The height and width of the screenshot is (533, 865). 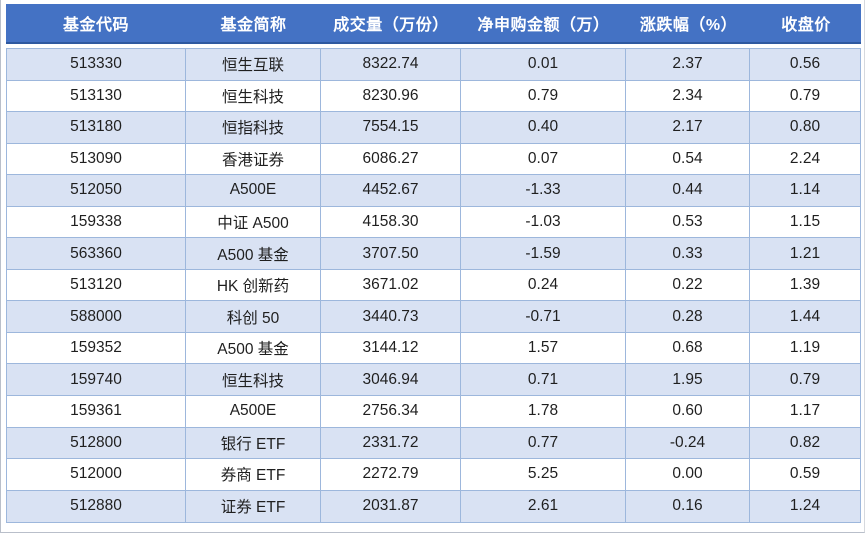 What do you see at coordinates (96, 474) in the screenshot?
I see `table-cell-fund_code: 512000` at bounding box center [96, 474].